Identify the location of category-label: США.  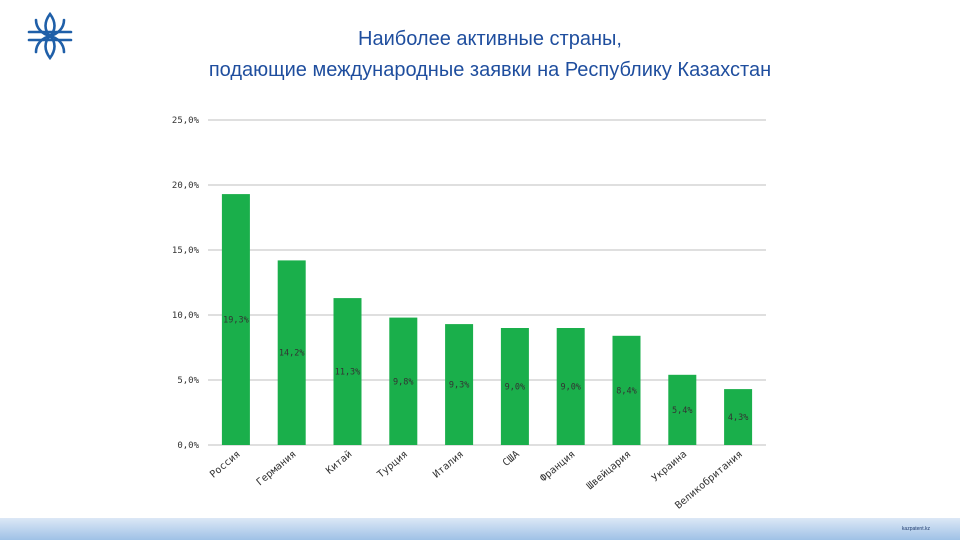
(511, 459).